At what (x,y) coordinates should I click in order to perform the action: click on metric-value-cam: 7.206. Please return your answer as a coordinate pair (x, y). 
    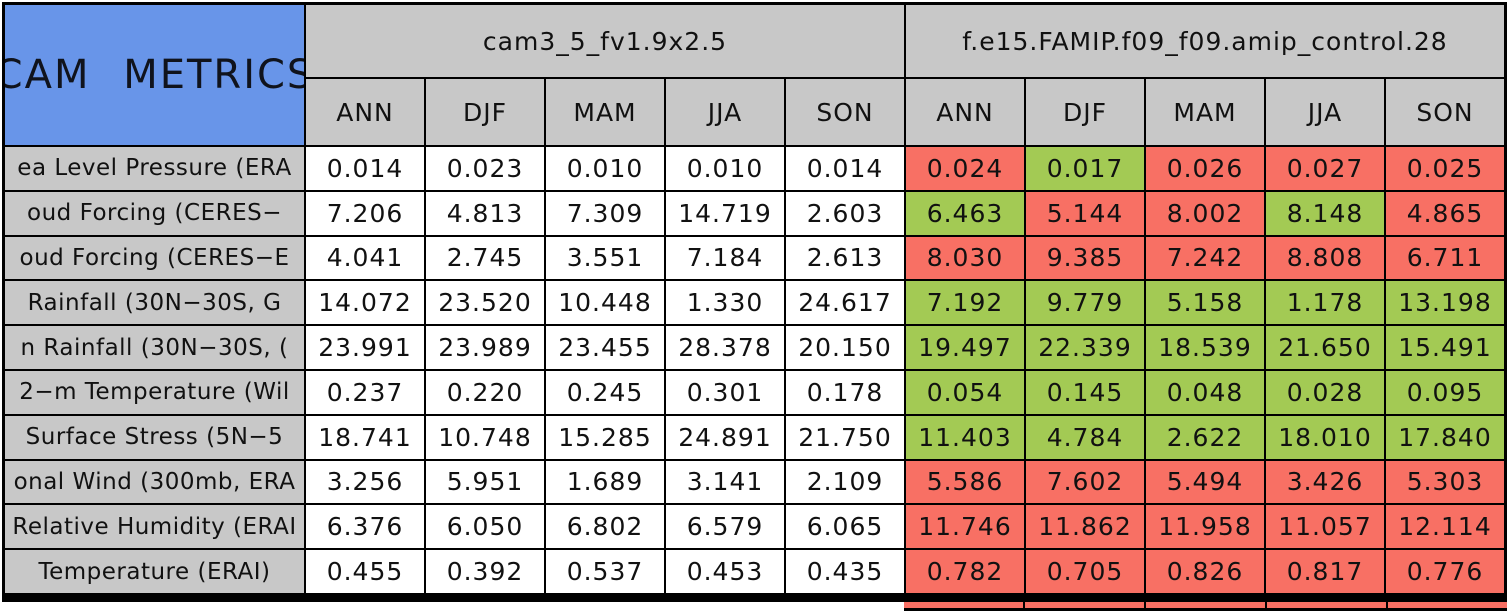
    Looking at the image, I should click on (365, 213).